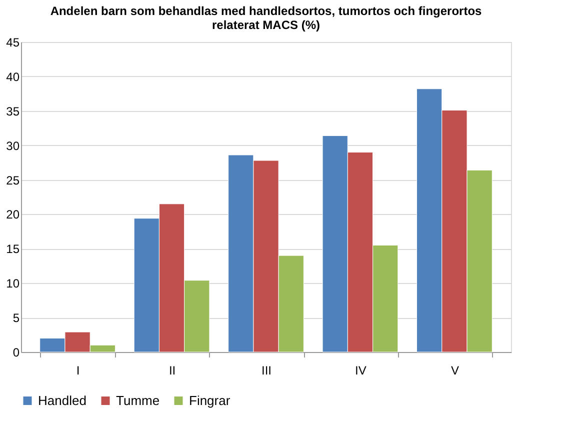  I want to click on x-tick-label: V, so click(454, 371).